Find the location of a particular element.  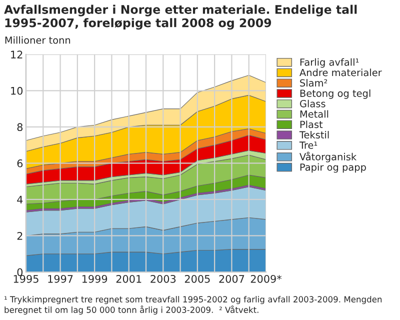

x-tick-label: 2003 is located at coordinates (163, 278).